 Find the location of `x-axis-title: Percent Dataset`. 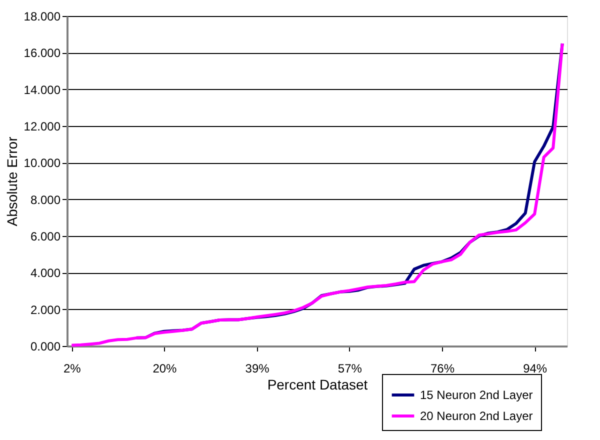

x-axis-title: Percent Dataset is located at coordinates (317, 384).